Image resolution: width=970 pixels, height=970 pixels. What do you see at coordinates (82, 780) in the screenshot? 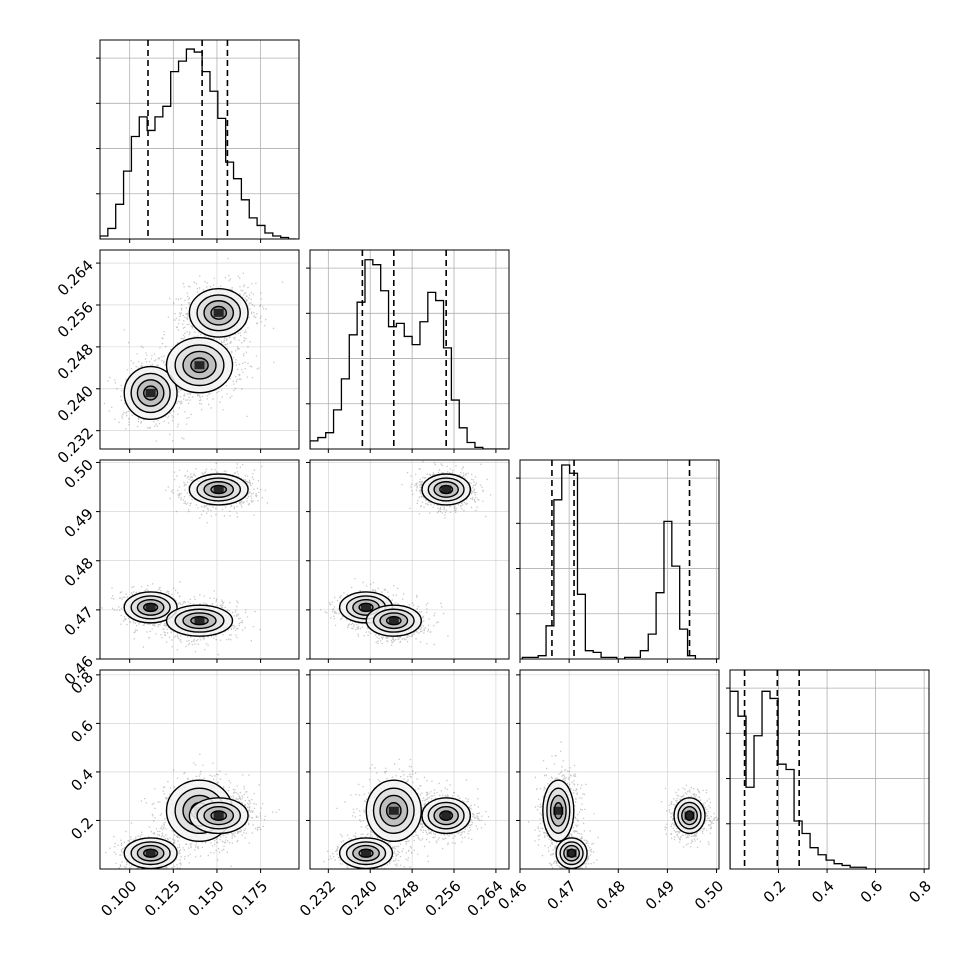
I see `y-tick-label: 0.4` at bounding box center [82, 780].